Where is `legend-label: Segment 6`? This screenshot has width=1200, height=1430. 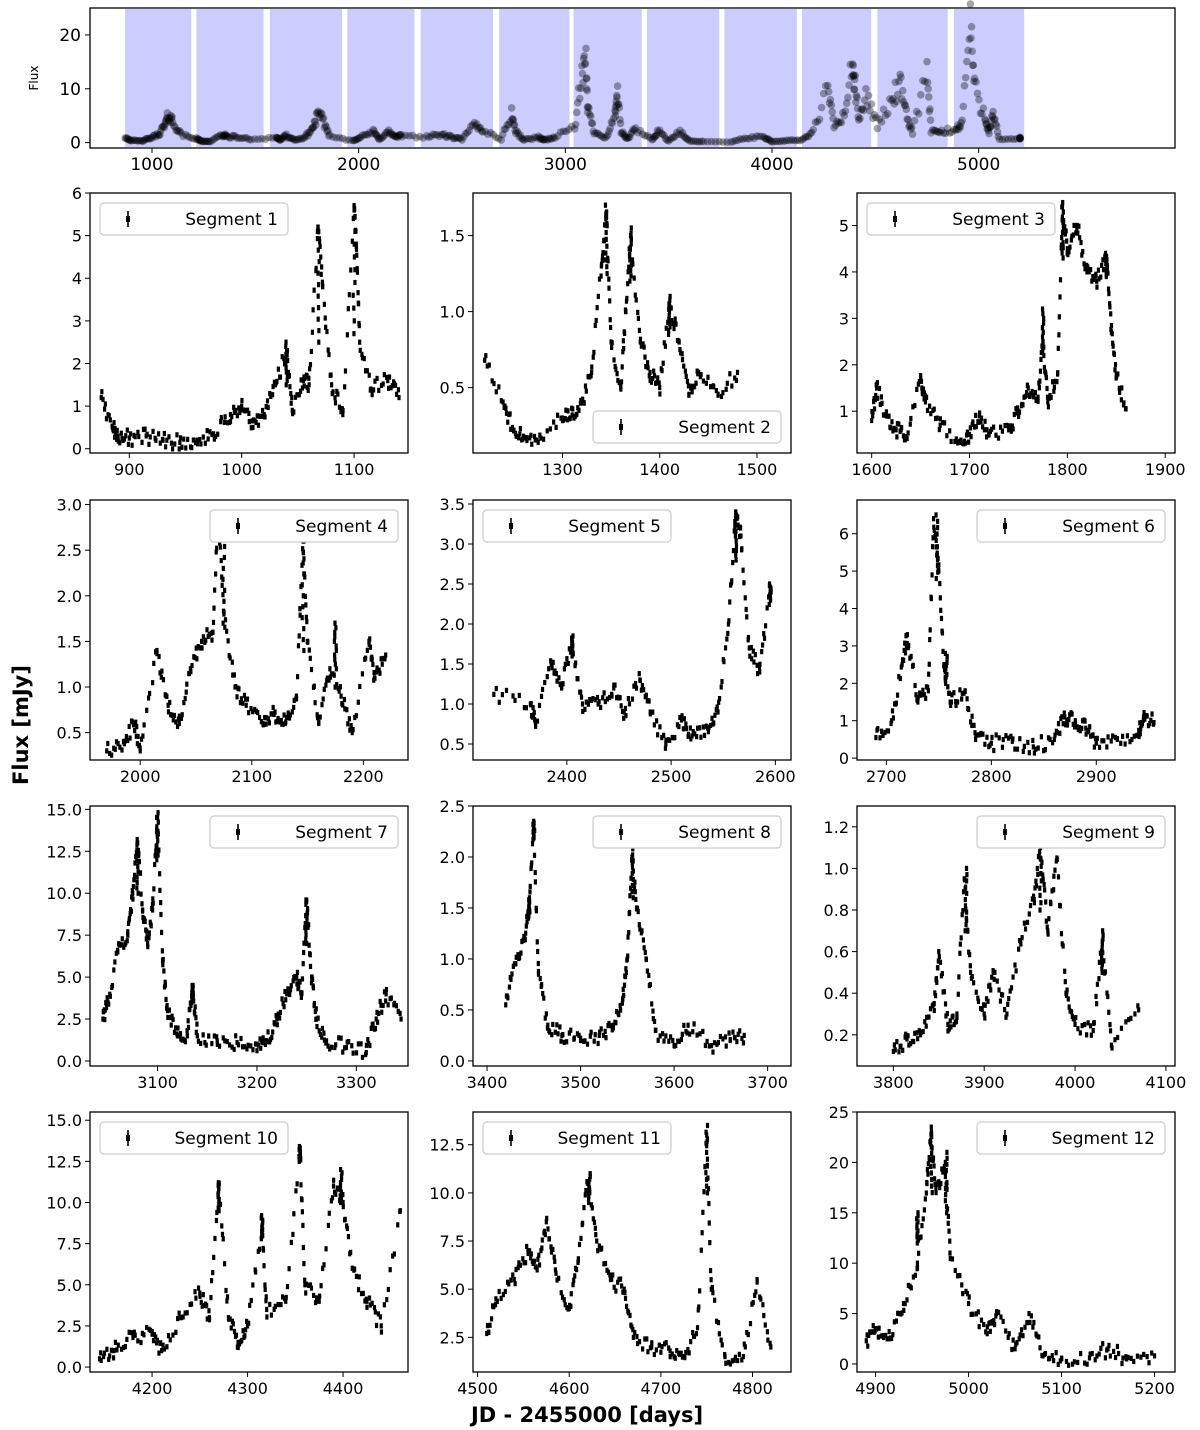 legend-label: Segment 6 is located at coordinates (1108, 527).